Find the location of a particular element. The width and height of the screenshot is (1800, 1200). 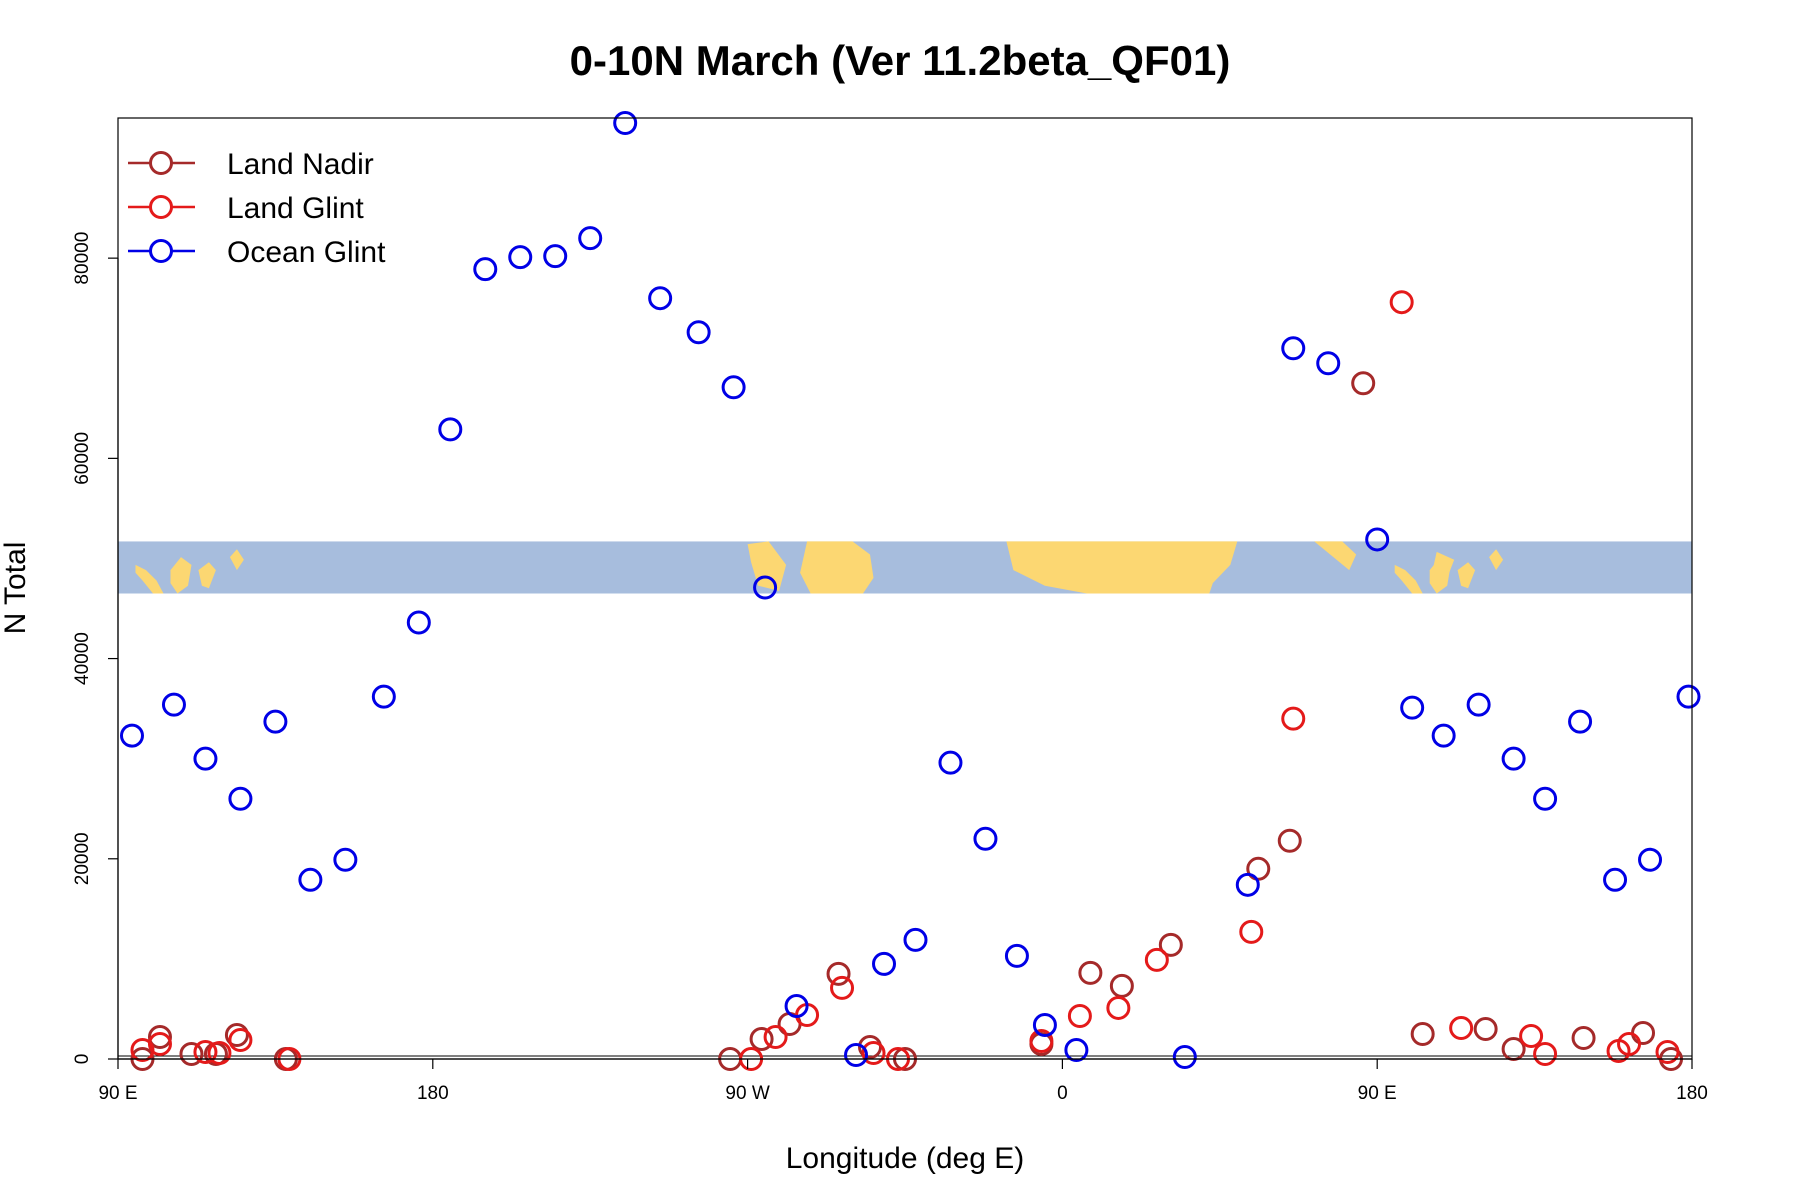

legend-label: Land Glint is located at coordinates (295, 208).